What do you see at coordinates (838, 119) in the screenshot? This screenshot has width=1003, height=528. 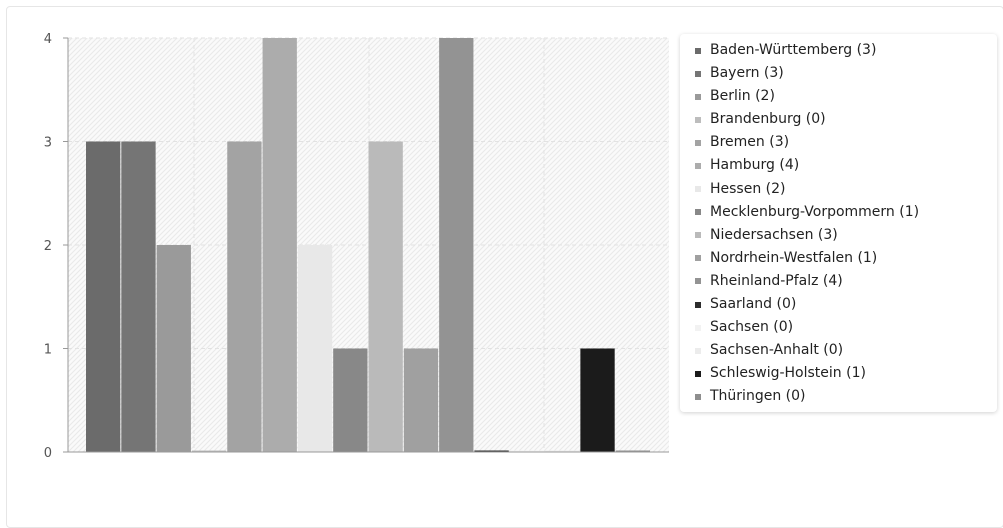 I see `legend-item: Brandenburg (0)` at bounding box center [838, 119].